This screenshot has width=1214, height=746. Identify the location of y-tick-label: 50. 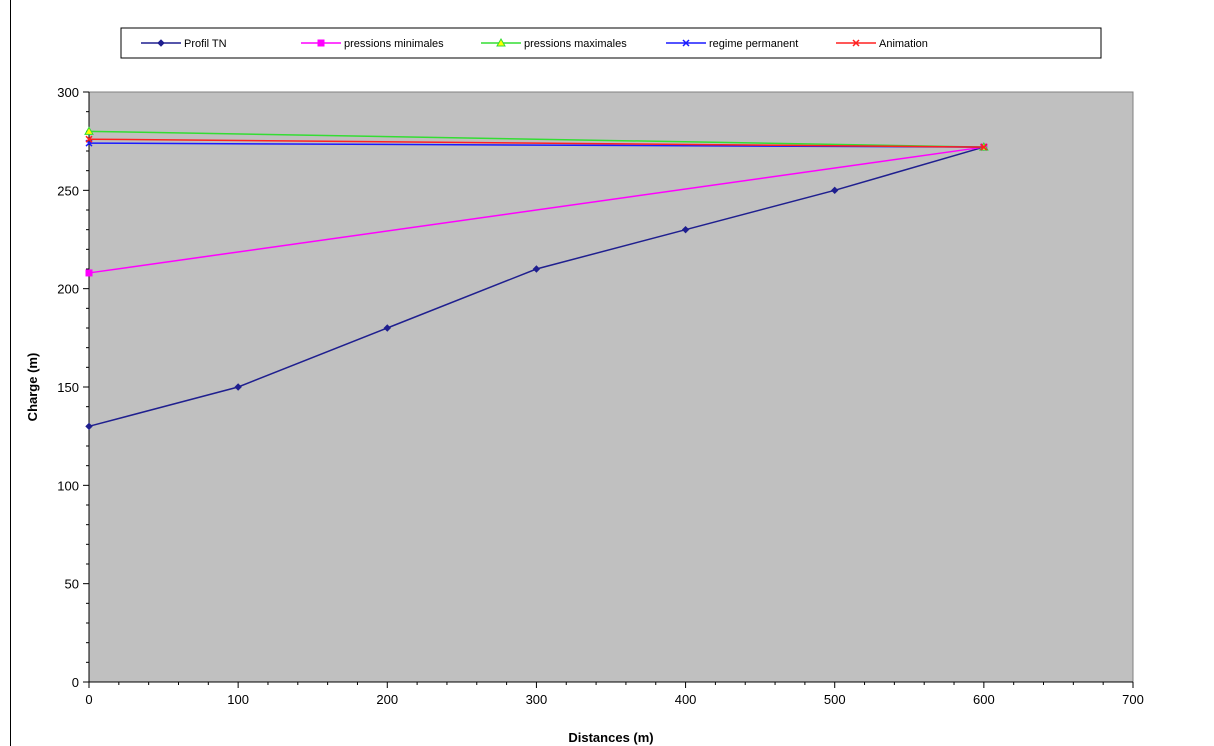
(72, 584).